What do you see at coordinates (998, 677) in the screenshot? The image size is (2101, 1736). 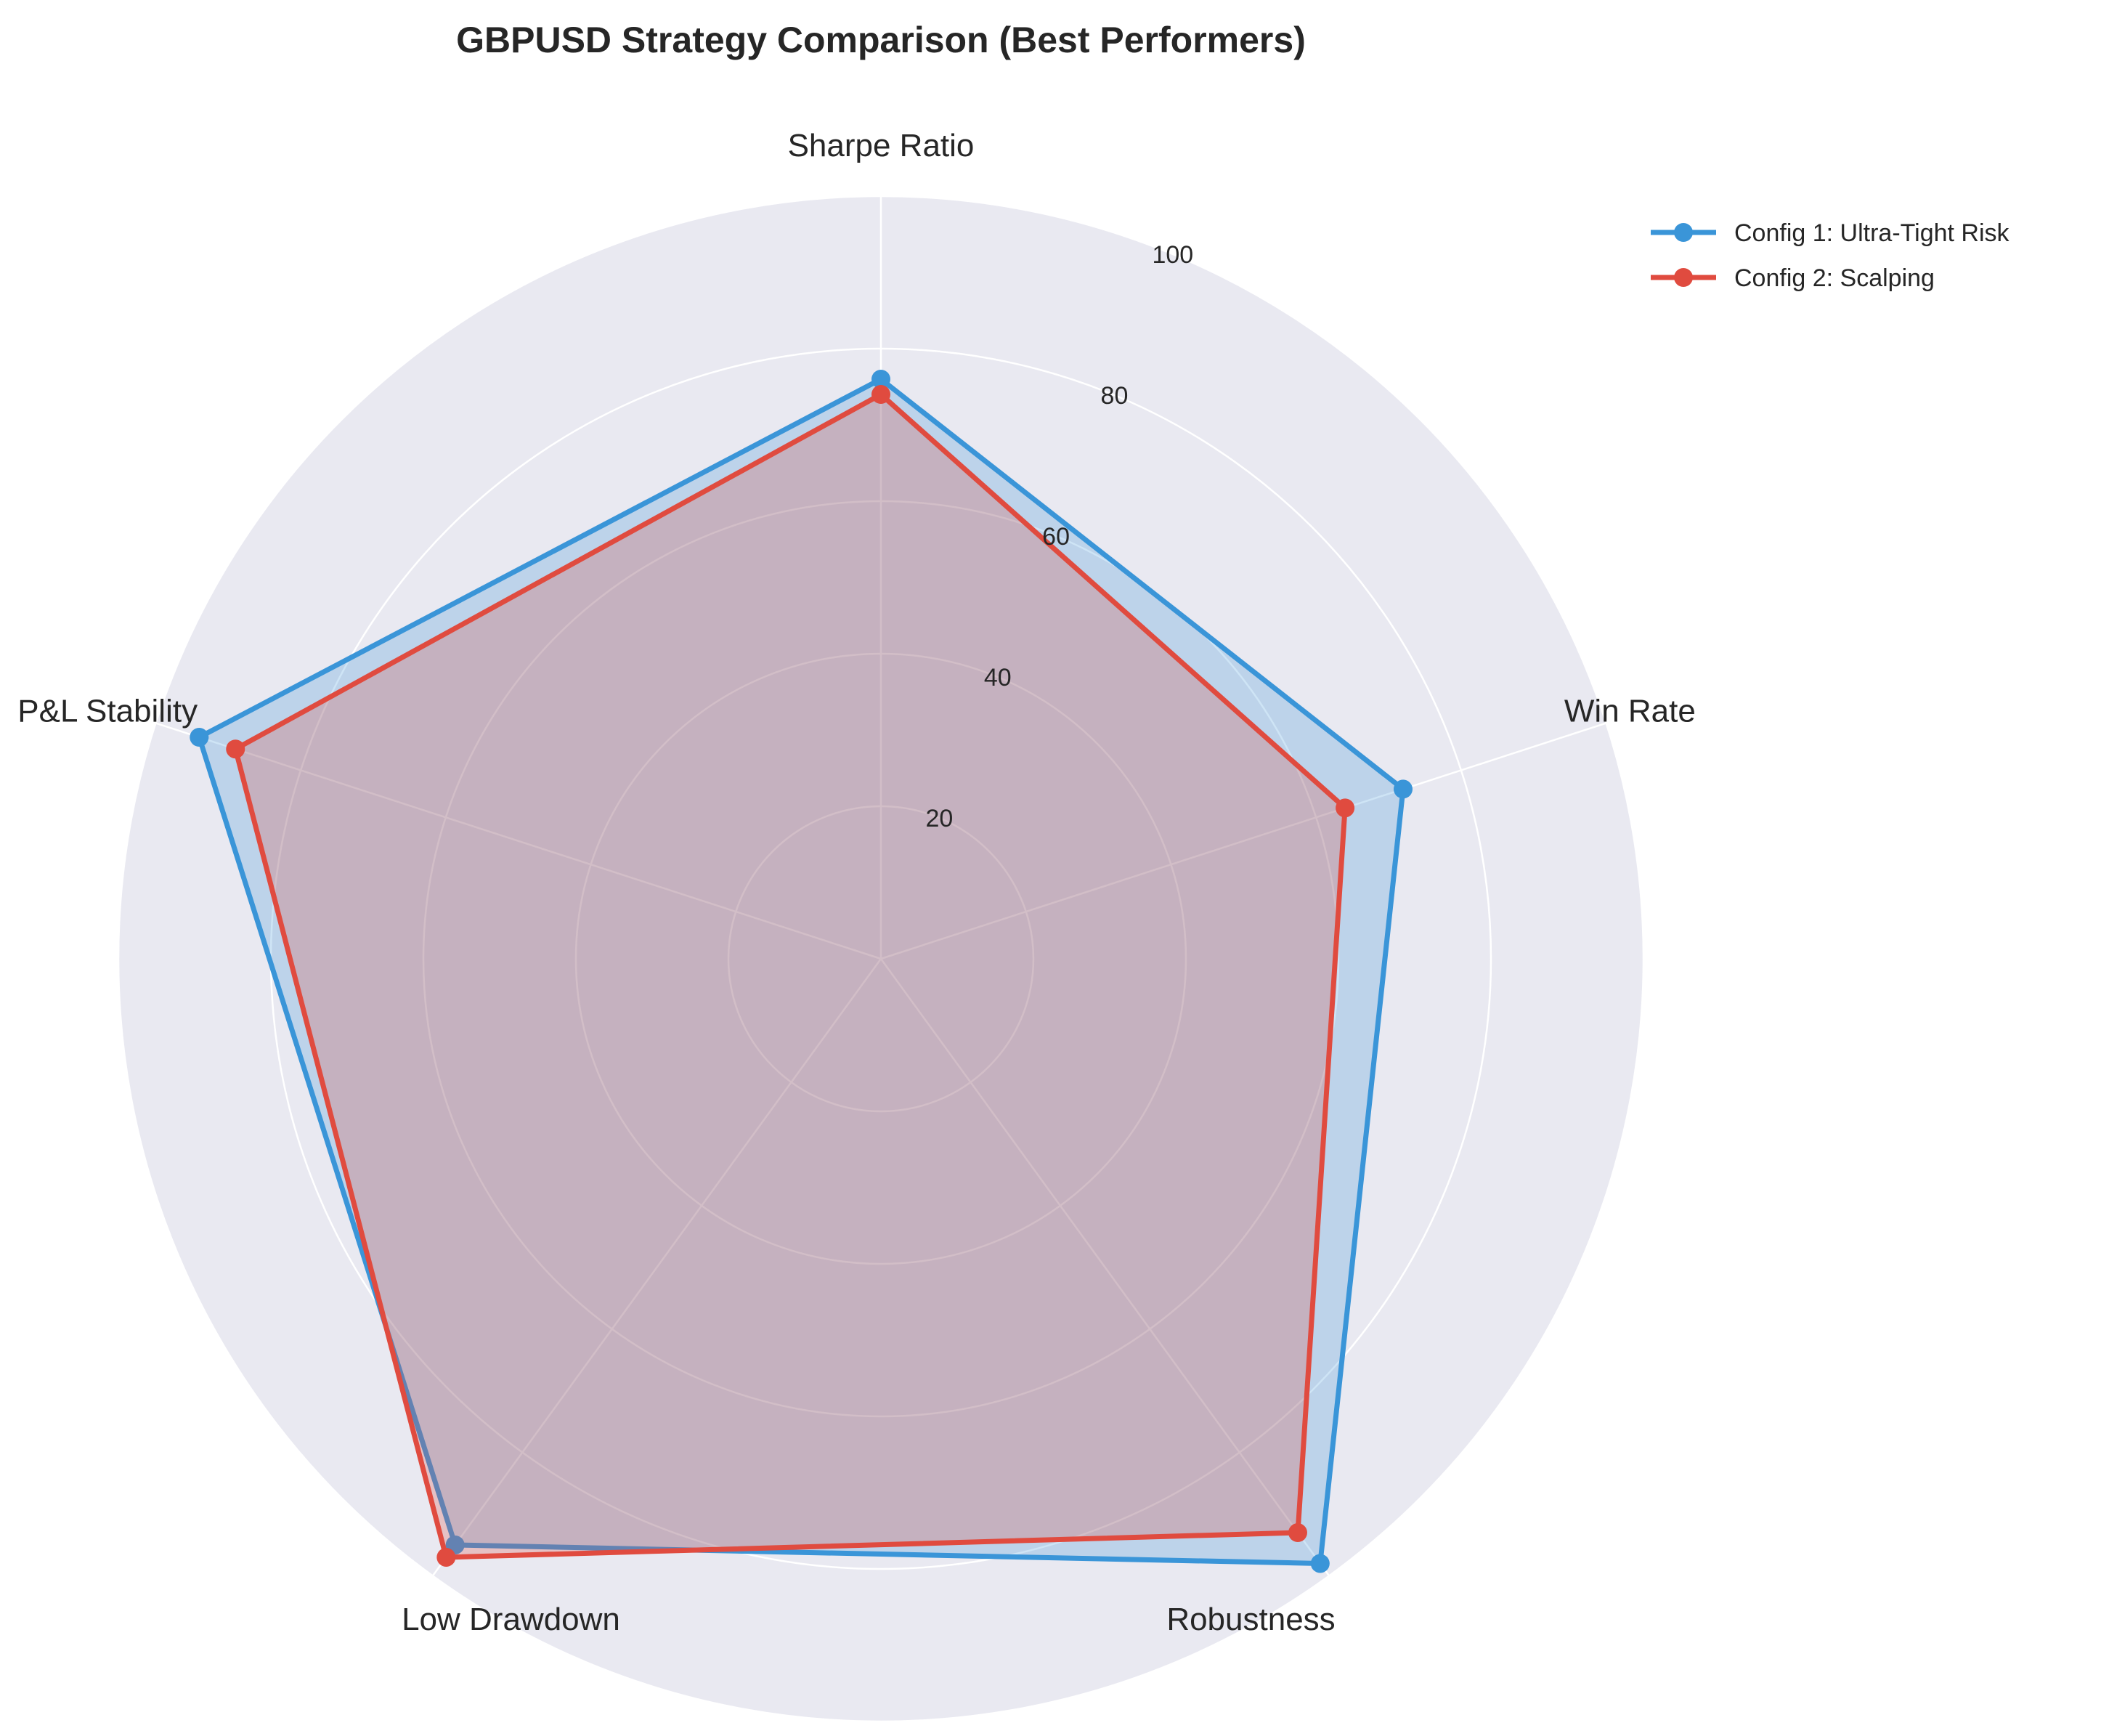 I see `radial-tick-label-40: 40` at bounding box center [998, 677].